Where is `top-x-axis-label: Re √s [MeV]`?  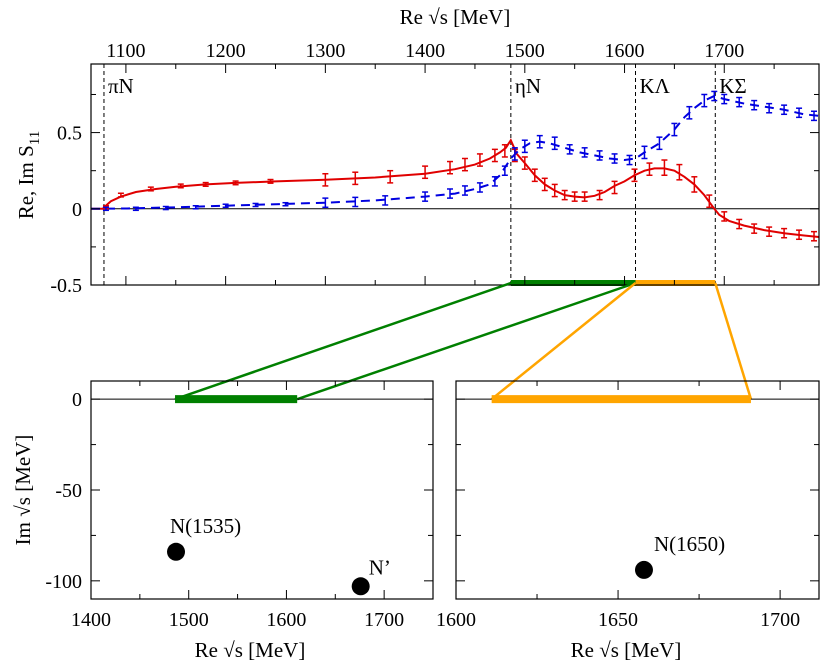 top-x-axis-label: Re √s [MeV] is located at coordinates (455, 17).